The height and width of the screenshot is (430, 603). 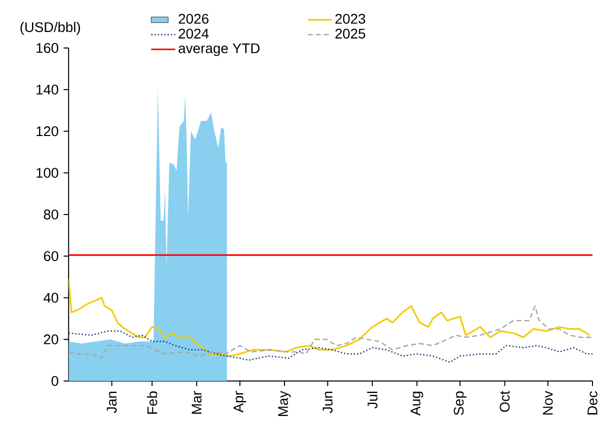 What do you see at coordinates (51, 215) in the screenshot?
I see `y-tick-label: 80` at bounding box center [51, 215].